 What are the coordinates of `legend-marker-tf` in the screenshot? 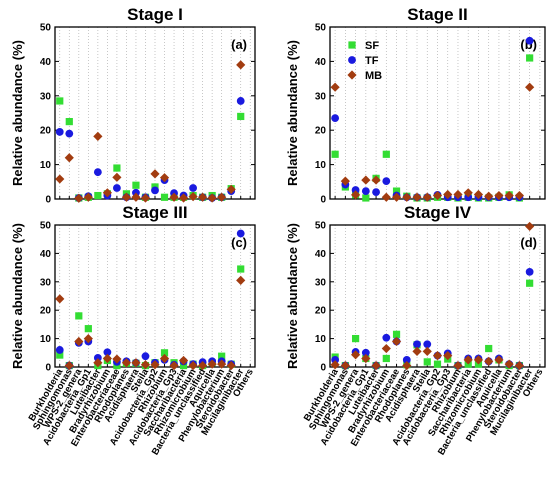 It's located at (352, 60).